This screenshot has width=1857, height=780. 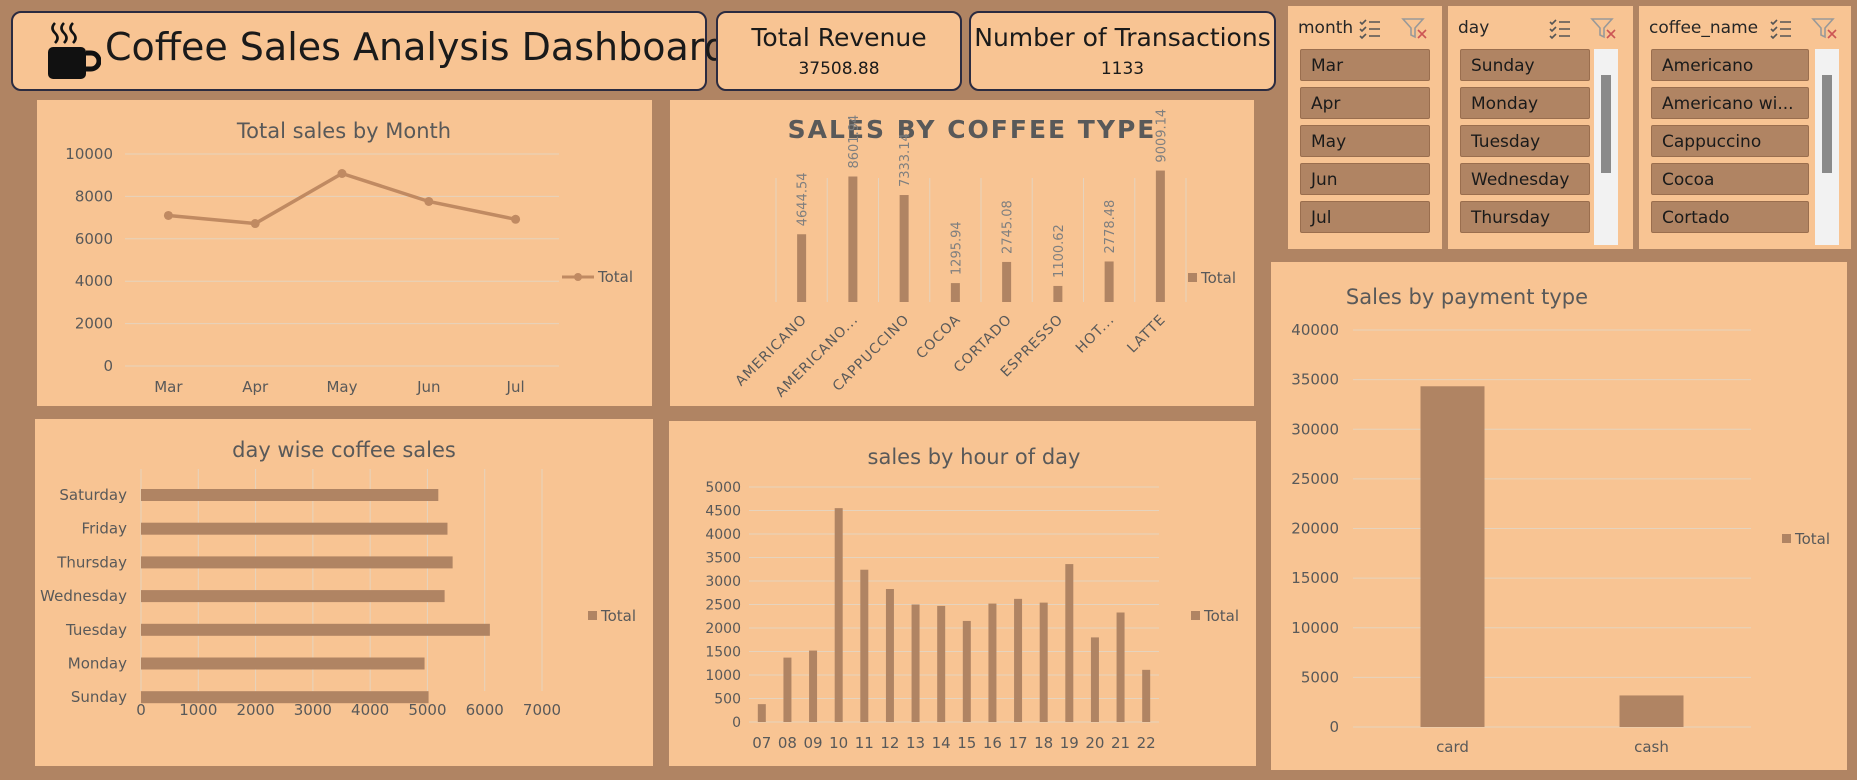 I want to click on y-tick-label: Friday, so click(x=105, y=529).